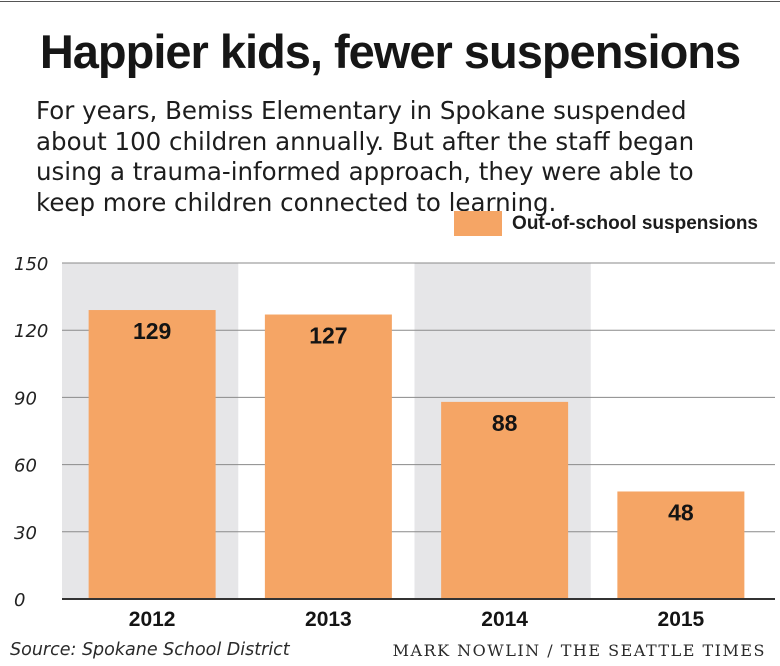 Image resolution: width=780 pixels, height=666 pixels. I want to click on legend-label: Out-of-school suspensions, so click(635, 223).